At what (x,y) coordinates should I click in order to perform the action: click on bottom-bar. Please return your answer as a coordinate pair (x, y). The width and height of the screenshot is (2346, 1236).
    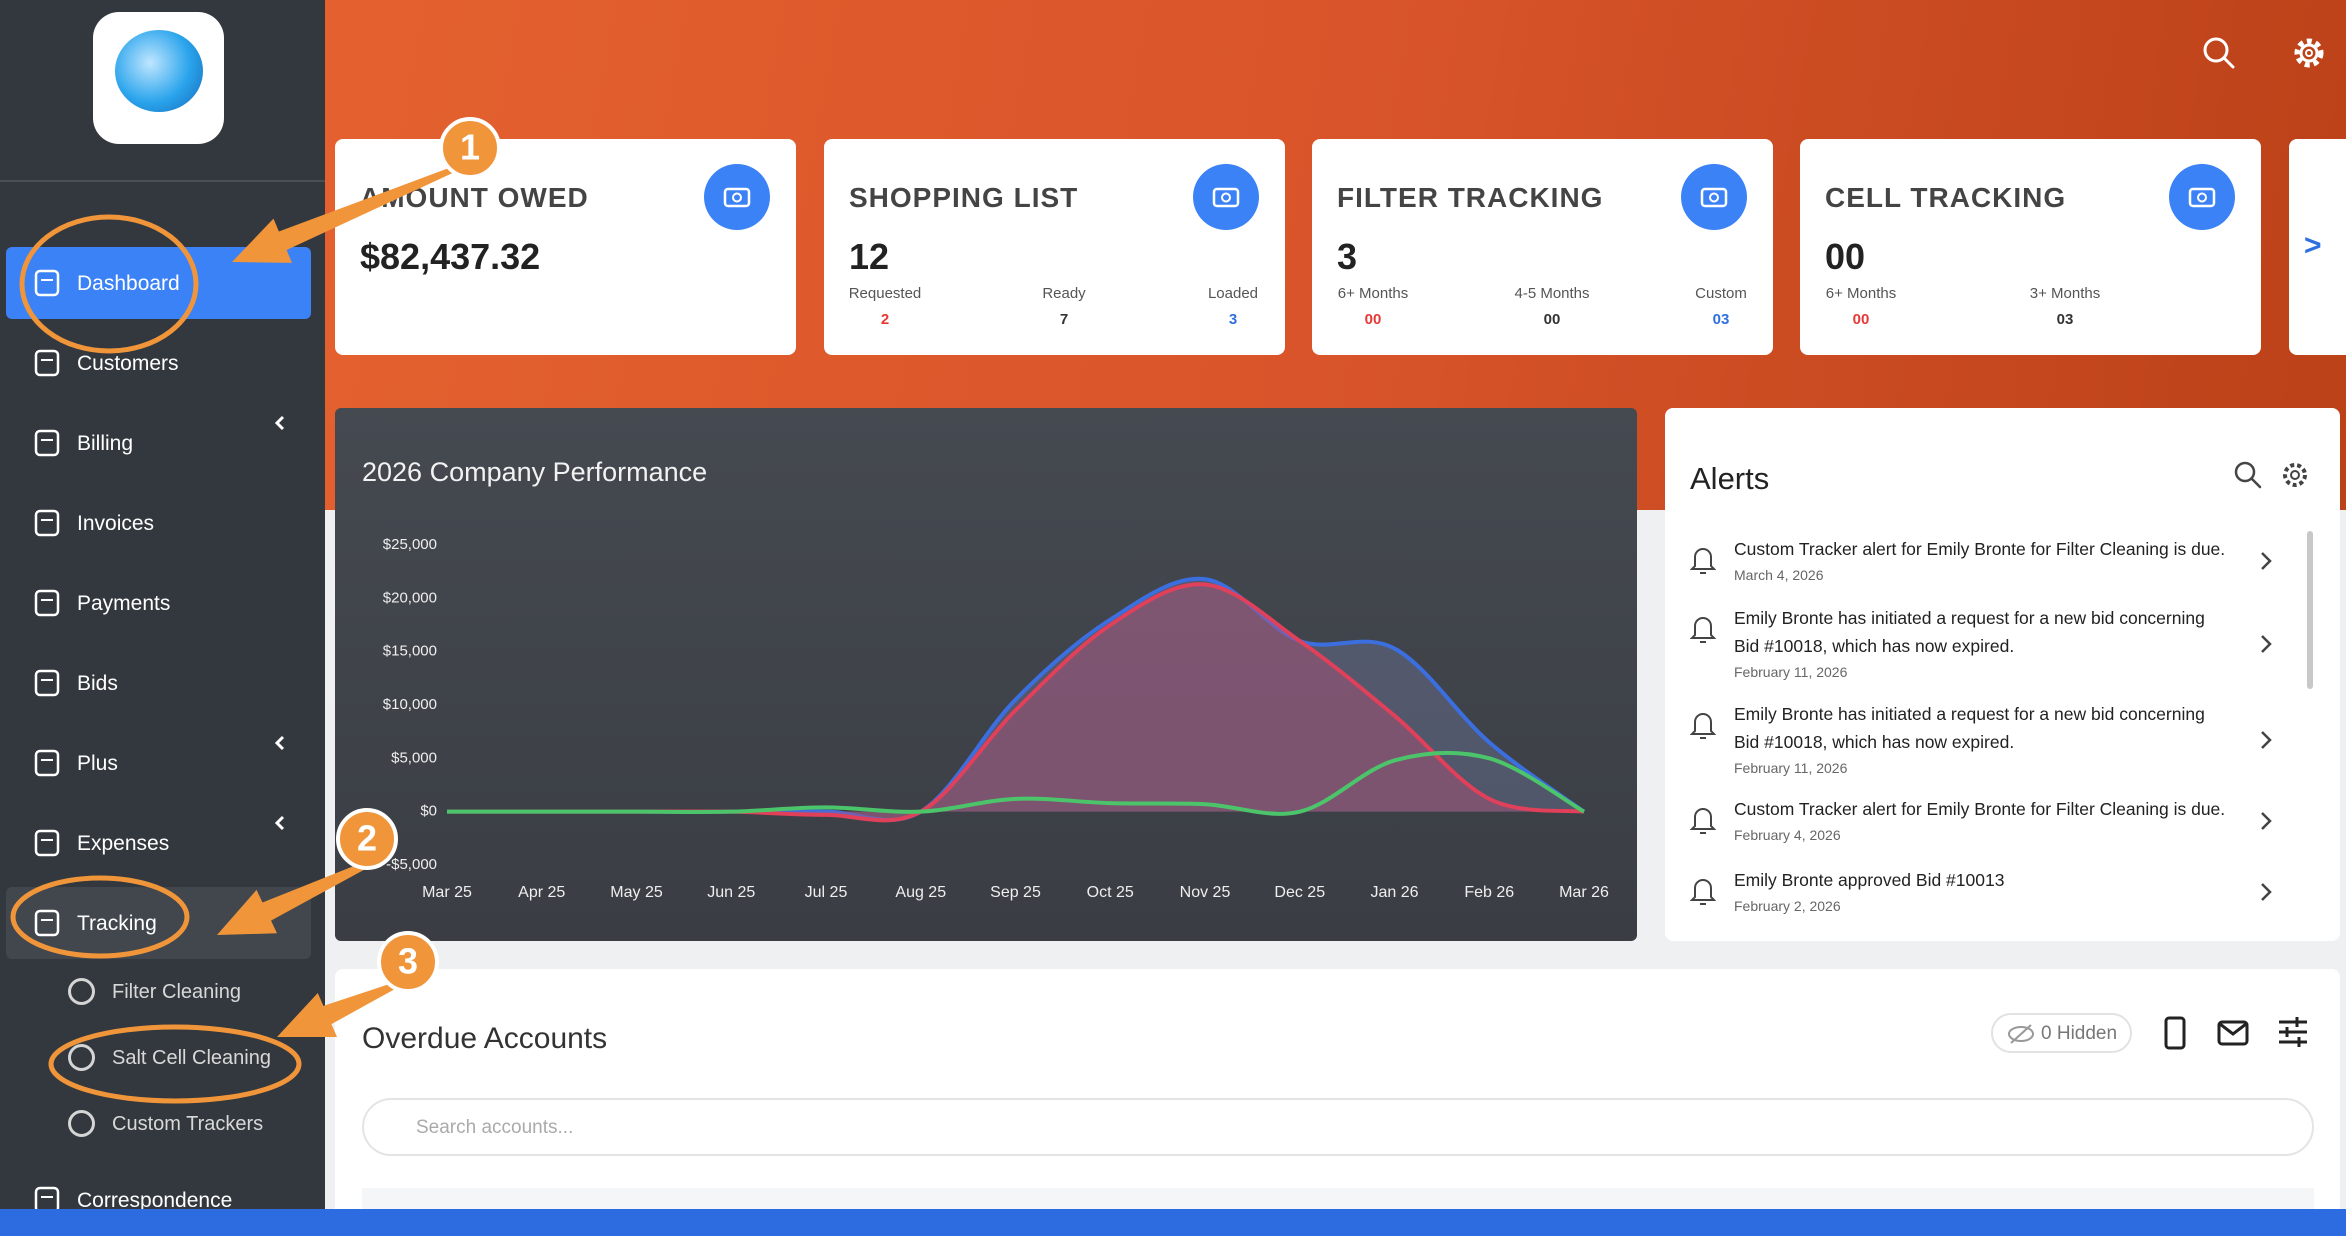
    Looking at the image, I should click on (1173, 1222).